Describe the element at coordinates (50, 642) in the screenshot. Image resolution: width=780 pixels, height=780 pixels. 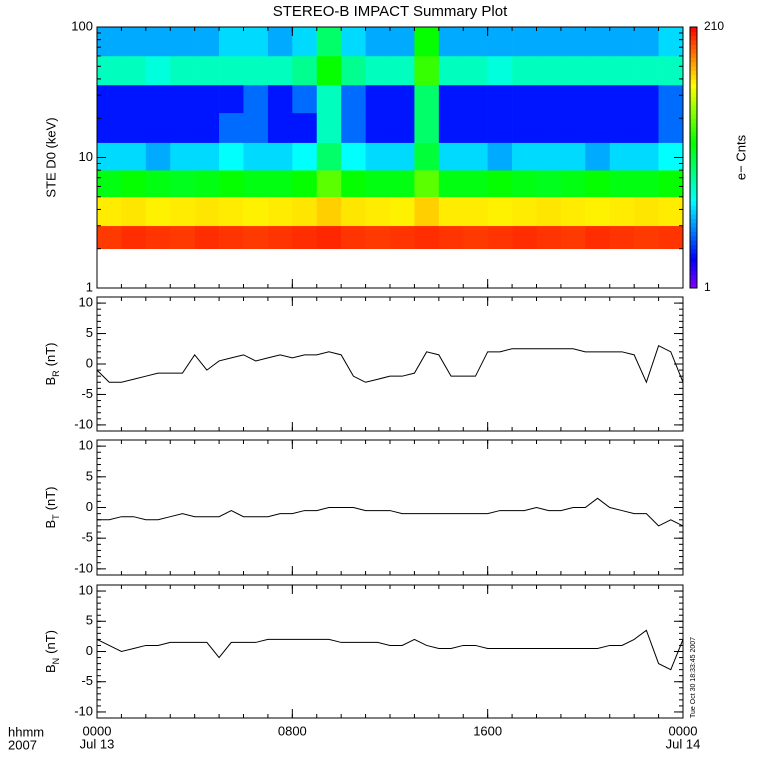
I see `y-label-unit: (nT)` at that location.